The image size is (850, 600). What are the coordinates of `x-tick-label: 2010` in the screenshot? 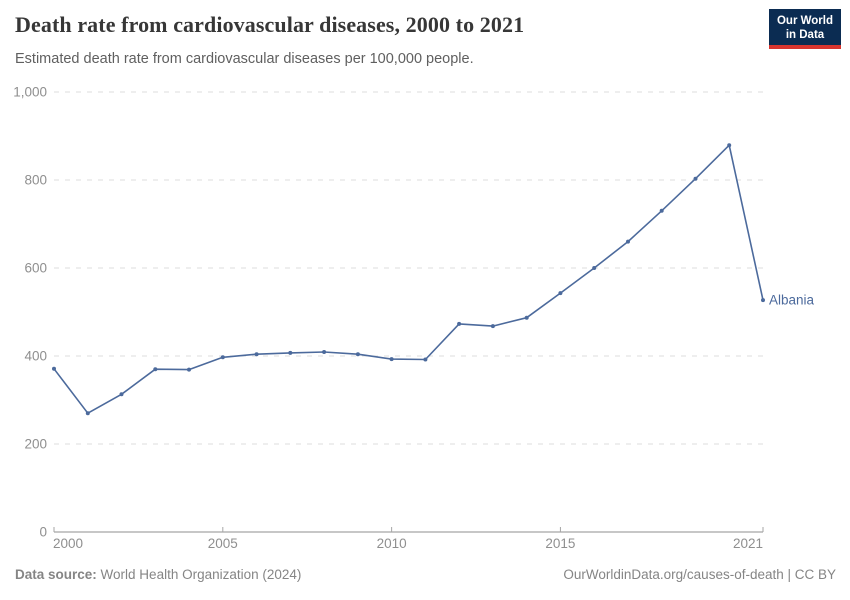 It's located at (392, 543).